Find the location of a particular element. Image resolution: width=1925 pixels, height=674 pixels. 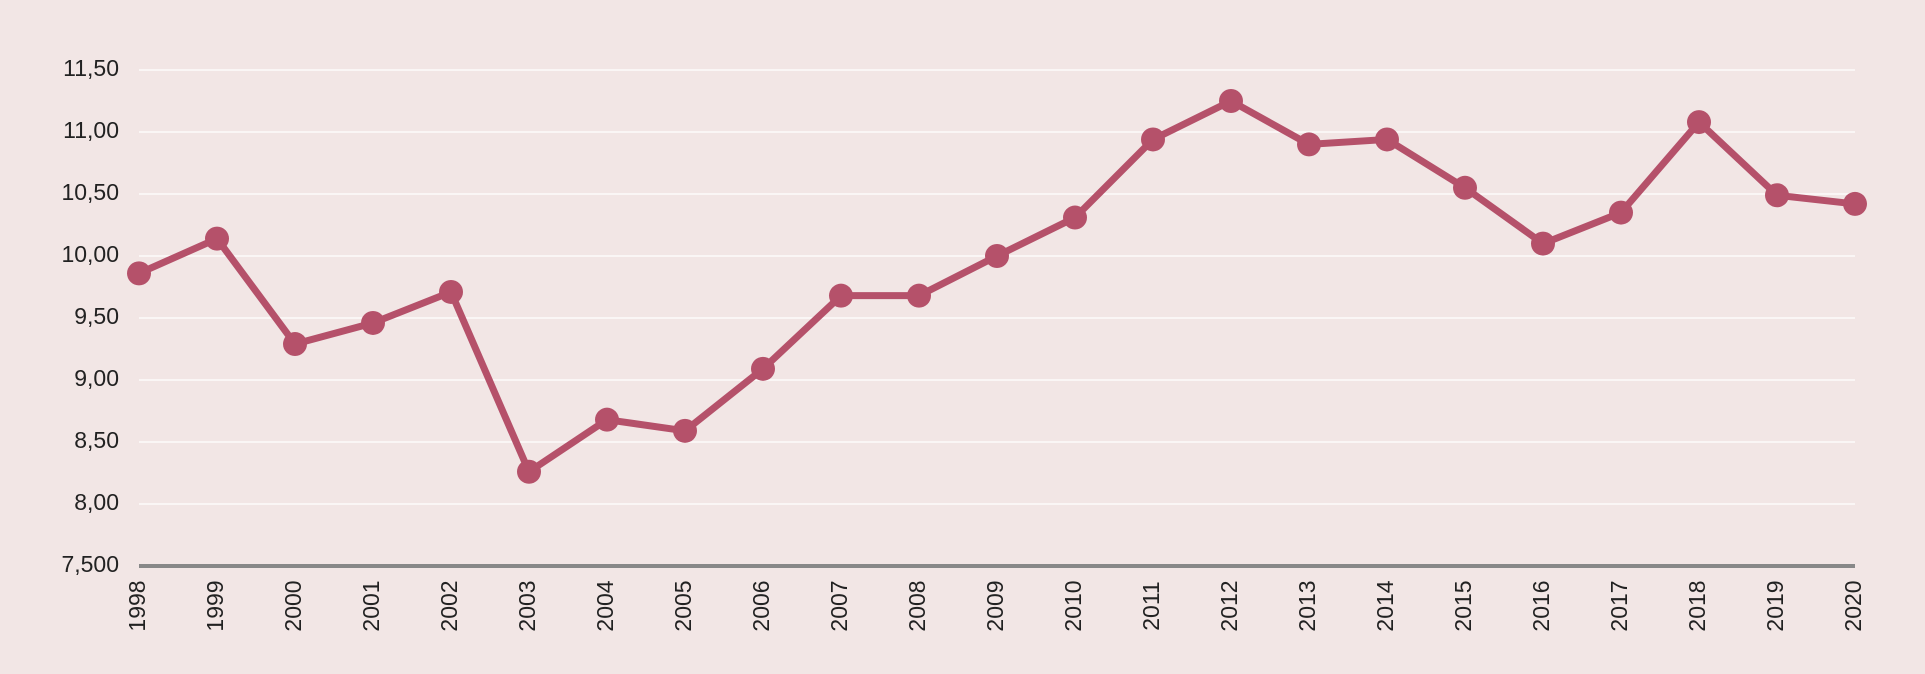

x-tick-label: 2010 is located at coordinates (1073, 605).